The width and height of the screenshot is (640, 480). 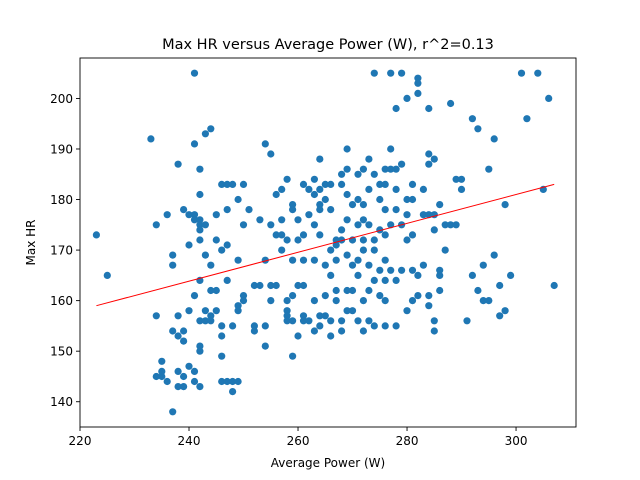 What do you see at coordinates (80, 441) in the screenshot?
I see `x-tick-label: 220` at bounding box center [80, 441].